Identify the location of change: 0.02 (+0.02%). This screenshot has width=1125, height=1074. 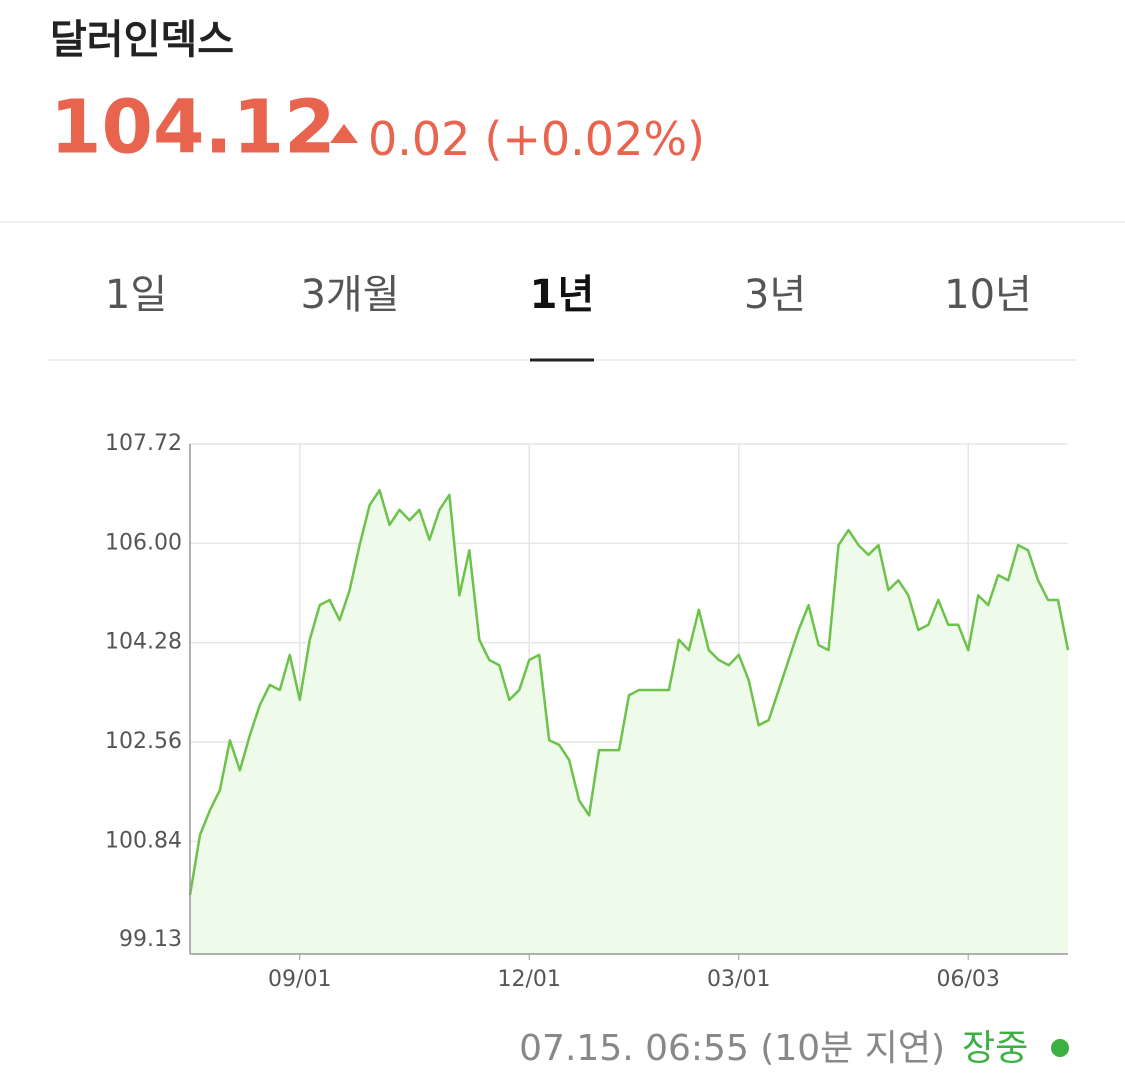
(536, 139).